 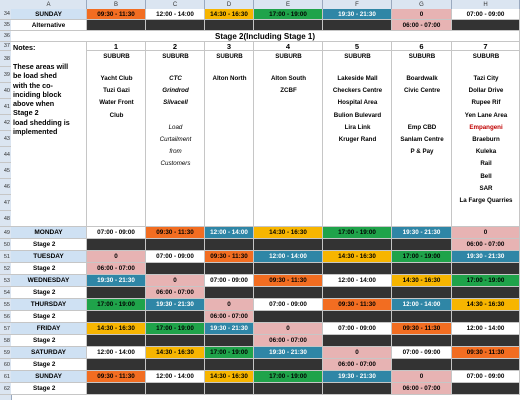 What do you see at coordinates (116, 46) in the screenshot?
I see `block-number: 1` at bounding box center [116, 46].